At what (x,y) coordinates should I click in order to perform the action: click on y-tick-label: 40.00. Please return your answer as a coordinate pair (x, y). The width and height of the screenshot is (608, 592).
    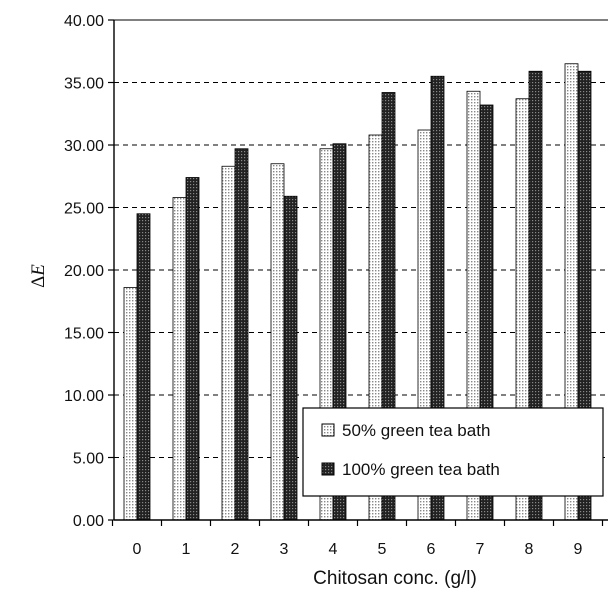
    Looking at the image, I should click on (84, 21).